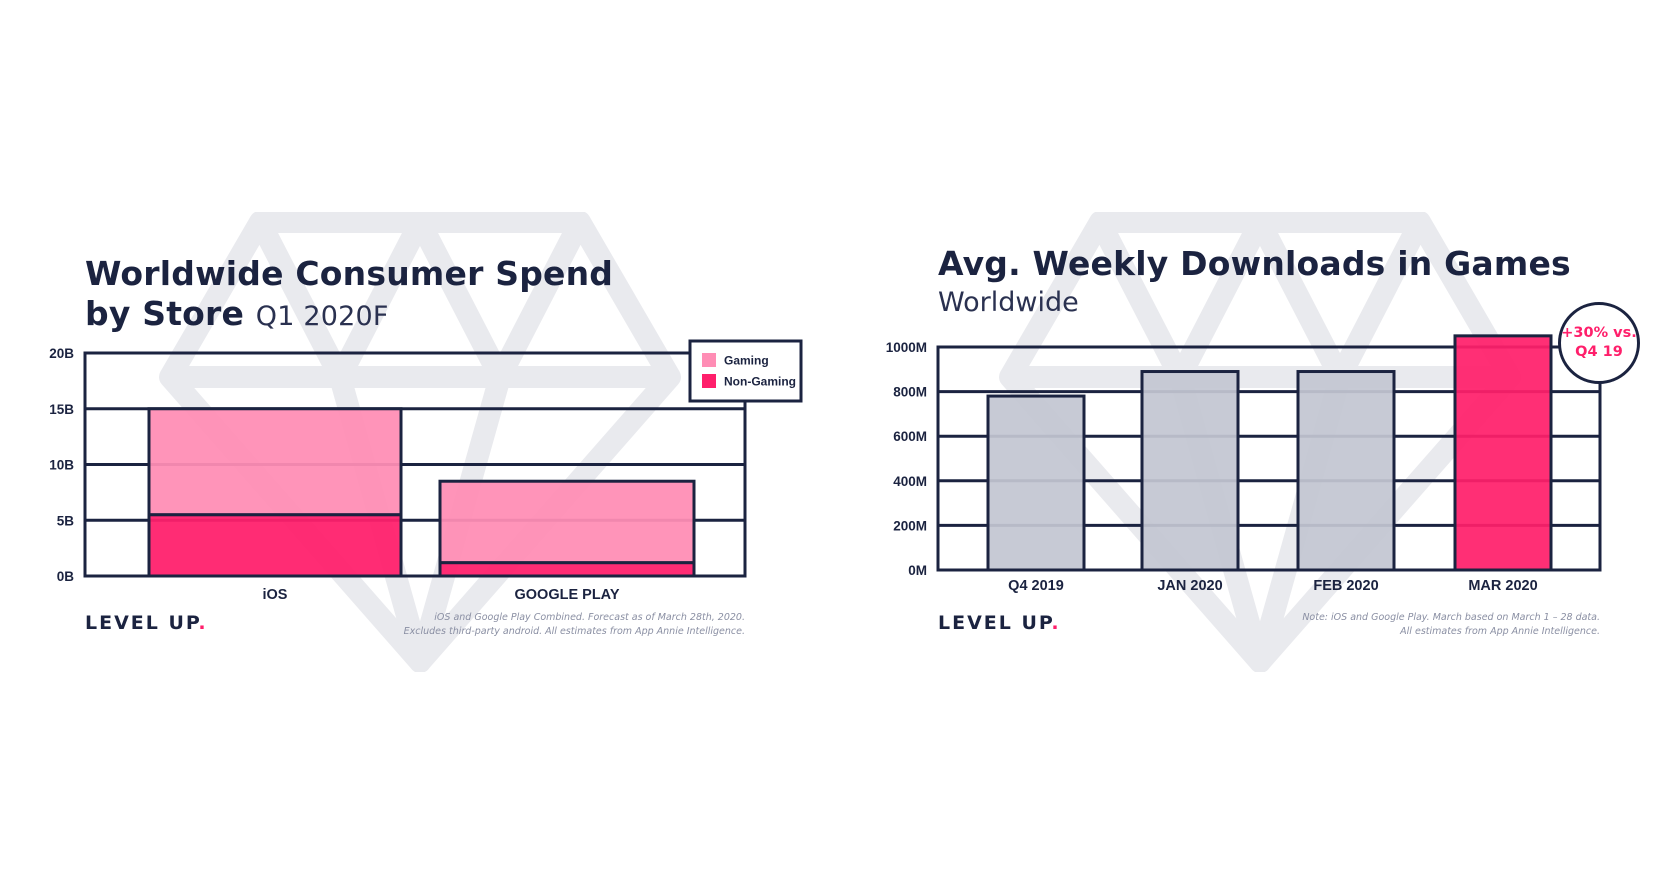 The width and height of the screenshot is (1680, 880). What do you see at coordinates (66, 576) in the screenshot?
I see `y-tick-label: 0B` at bounding box center [66, 576].